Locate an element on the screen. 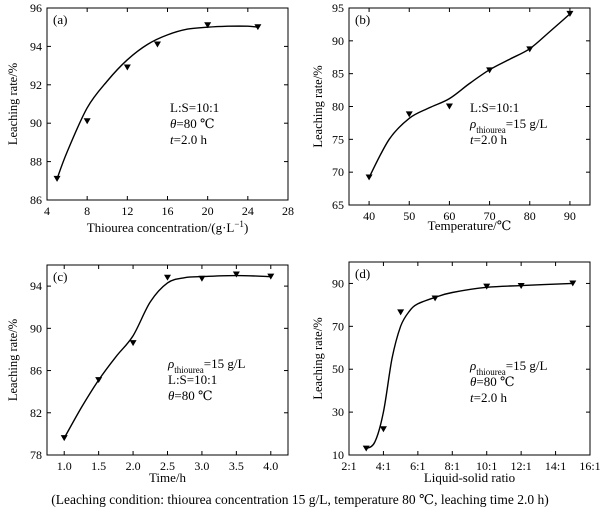 The width and height of the screenshot is (600, 515). x-tick-label: 16:1 is located at coordinates (589, 466).